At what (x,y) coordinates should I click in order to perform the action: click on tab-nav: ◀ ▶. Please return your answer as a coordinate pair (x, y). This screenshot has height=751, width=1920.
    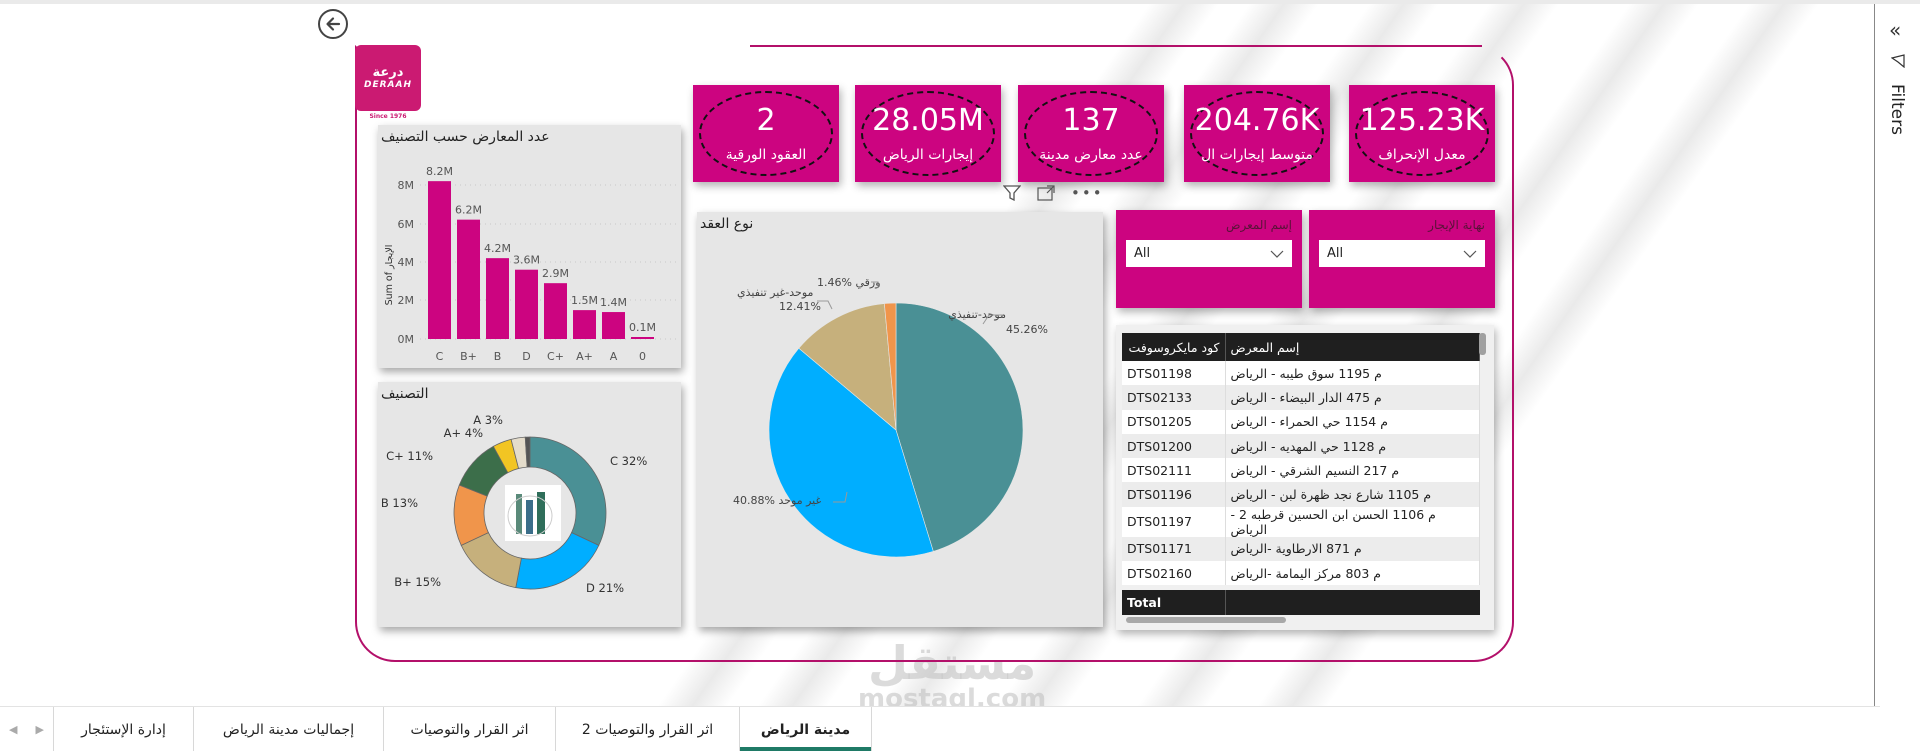
    Looking at the image, I should click on (27, 729).